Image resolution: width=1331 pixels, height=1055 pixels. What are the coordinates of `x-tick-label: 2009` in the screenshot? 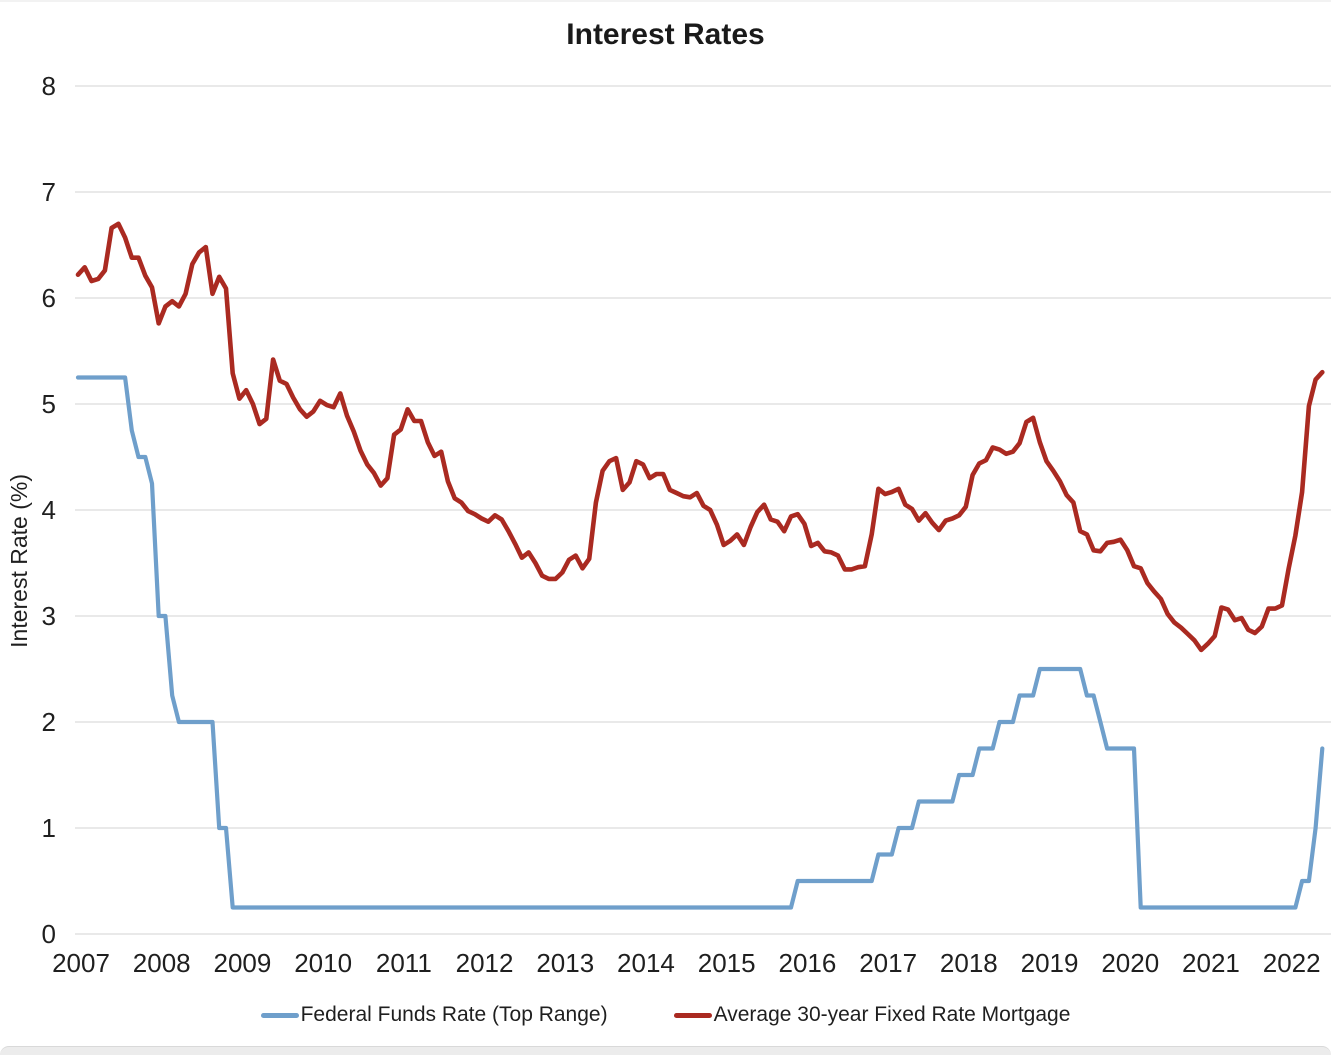 It's located at (243, 963).